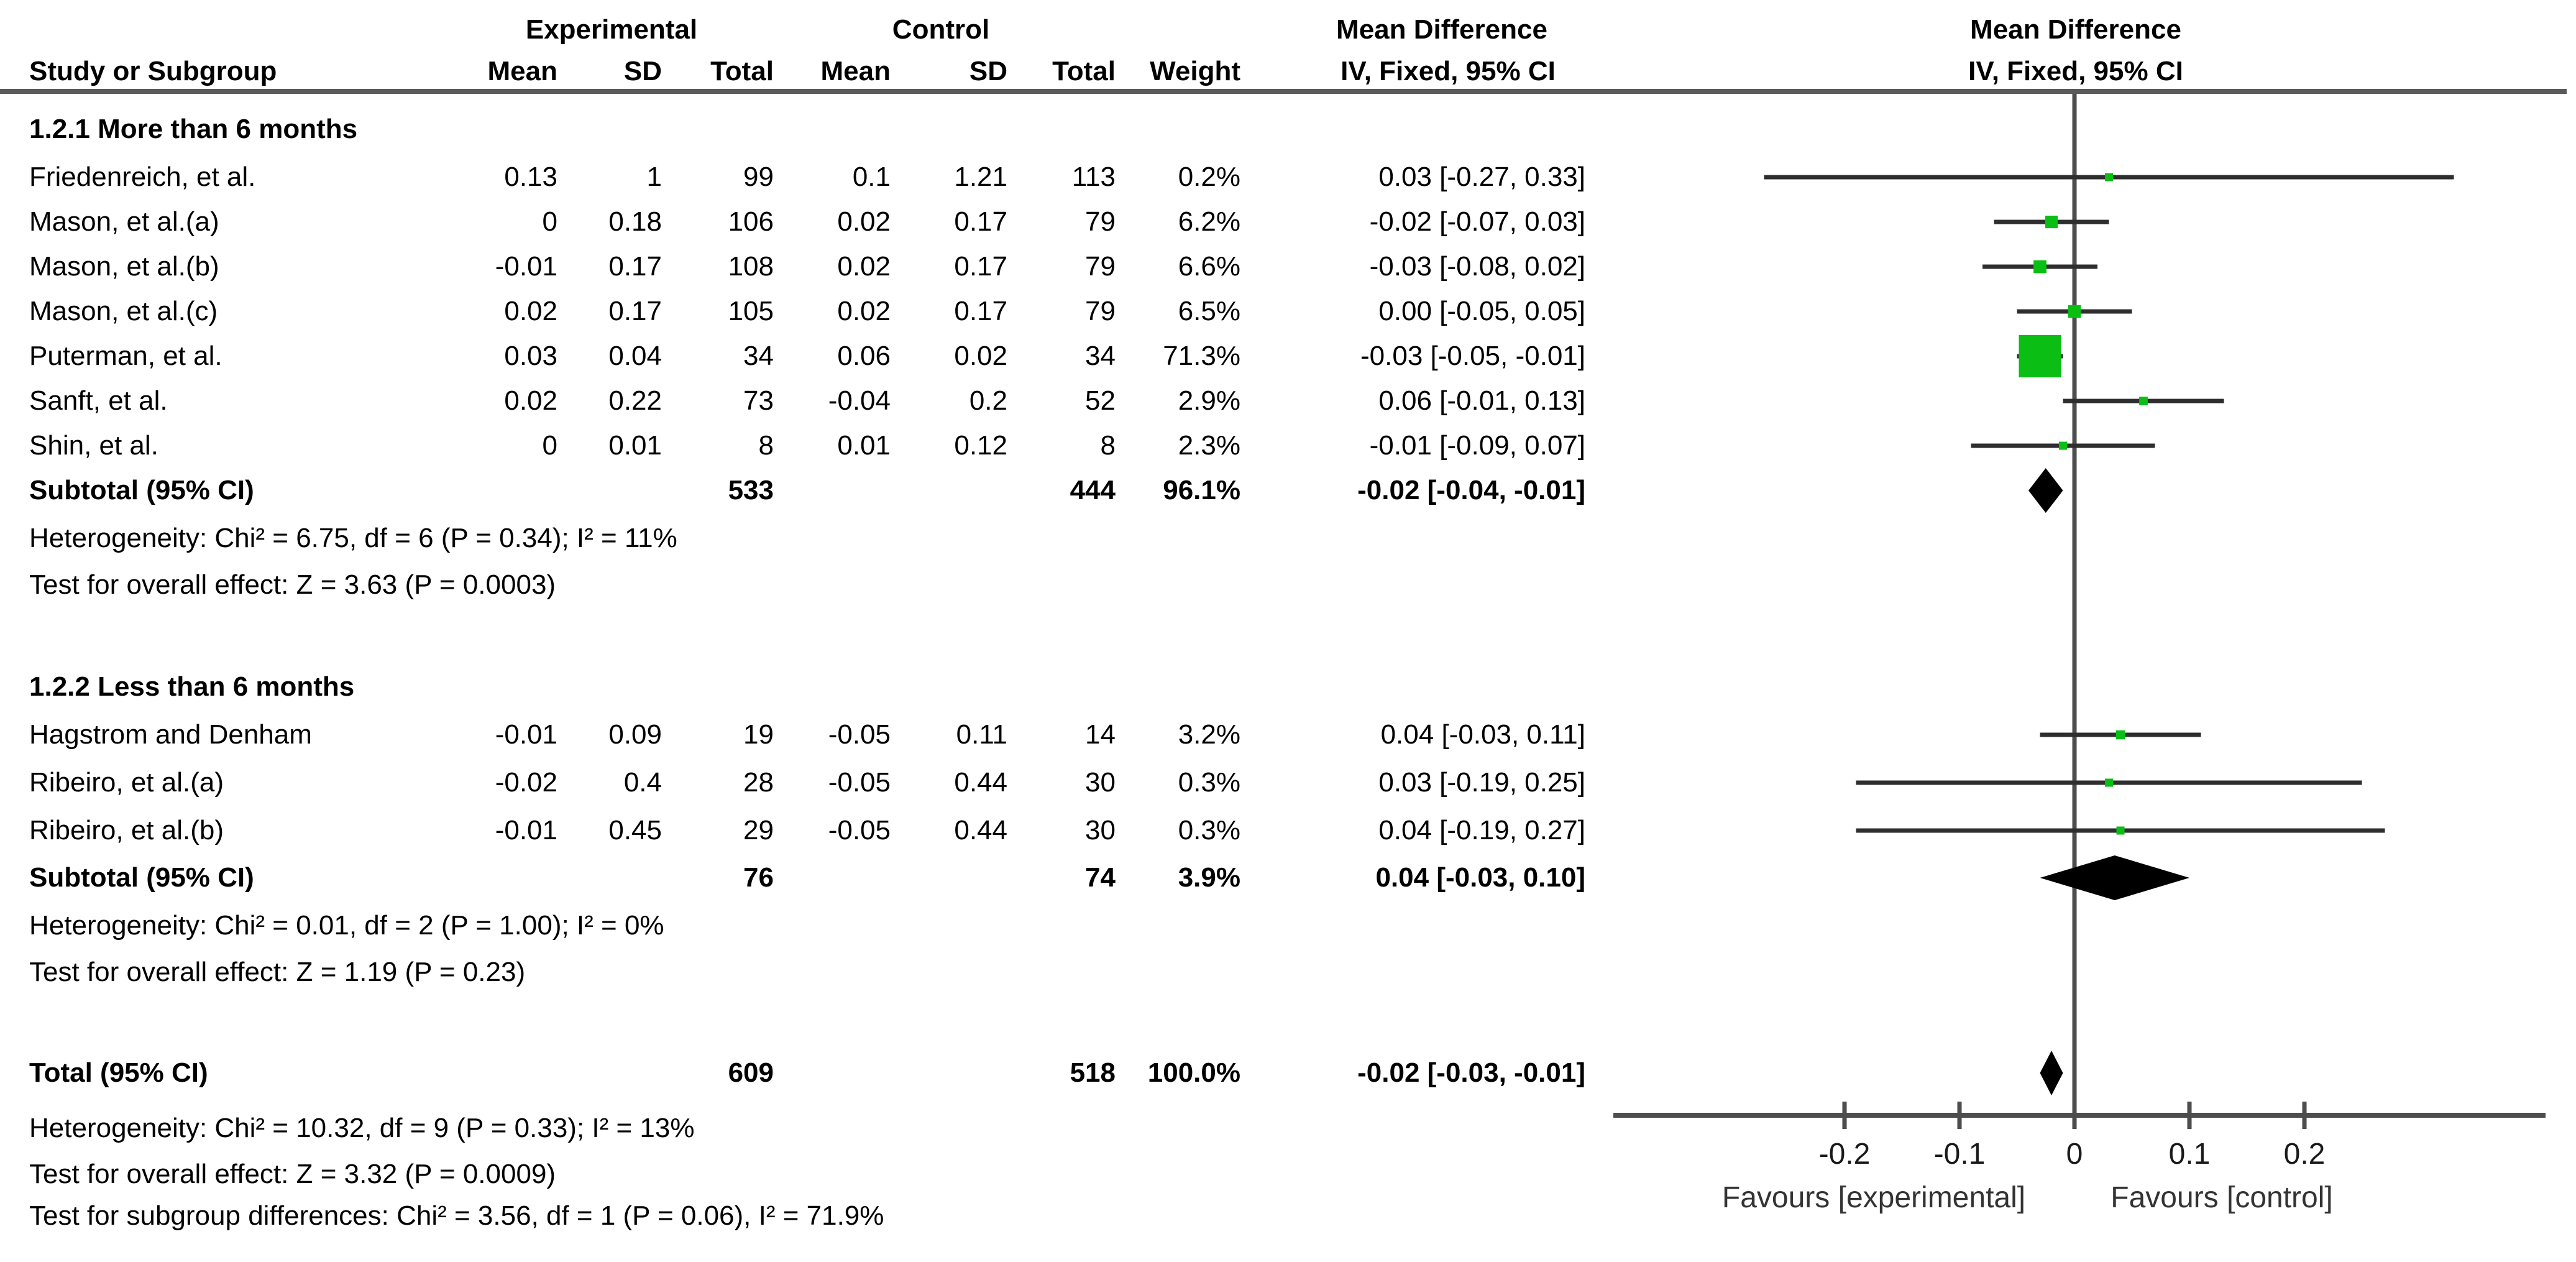 The height and width of the screenshot is (1262, 2576). Describe the element at coordinates (1873, 1197) in the screenshot. I see `favours-experimental-label: Favours [experimental]` at that location.